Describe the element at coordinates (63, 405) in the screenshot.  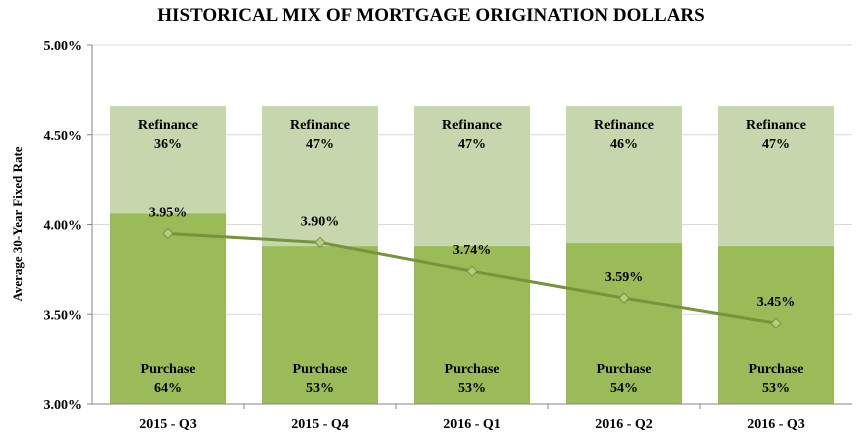
I see `y-tick-label: 3.00%` at that location.